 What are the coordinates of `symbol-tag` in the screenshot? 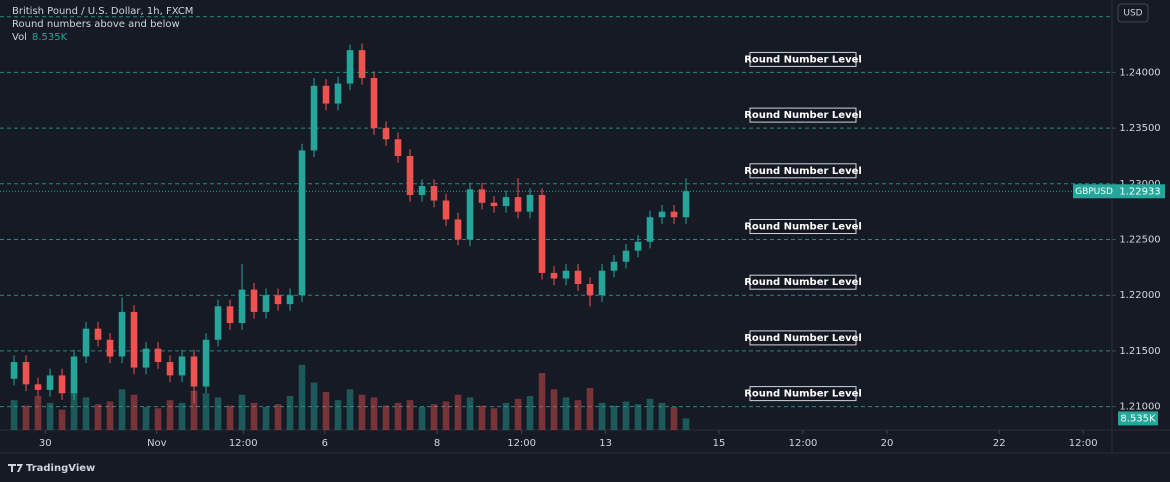 It's located at (1094, 191).